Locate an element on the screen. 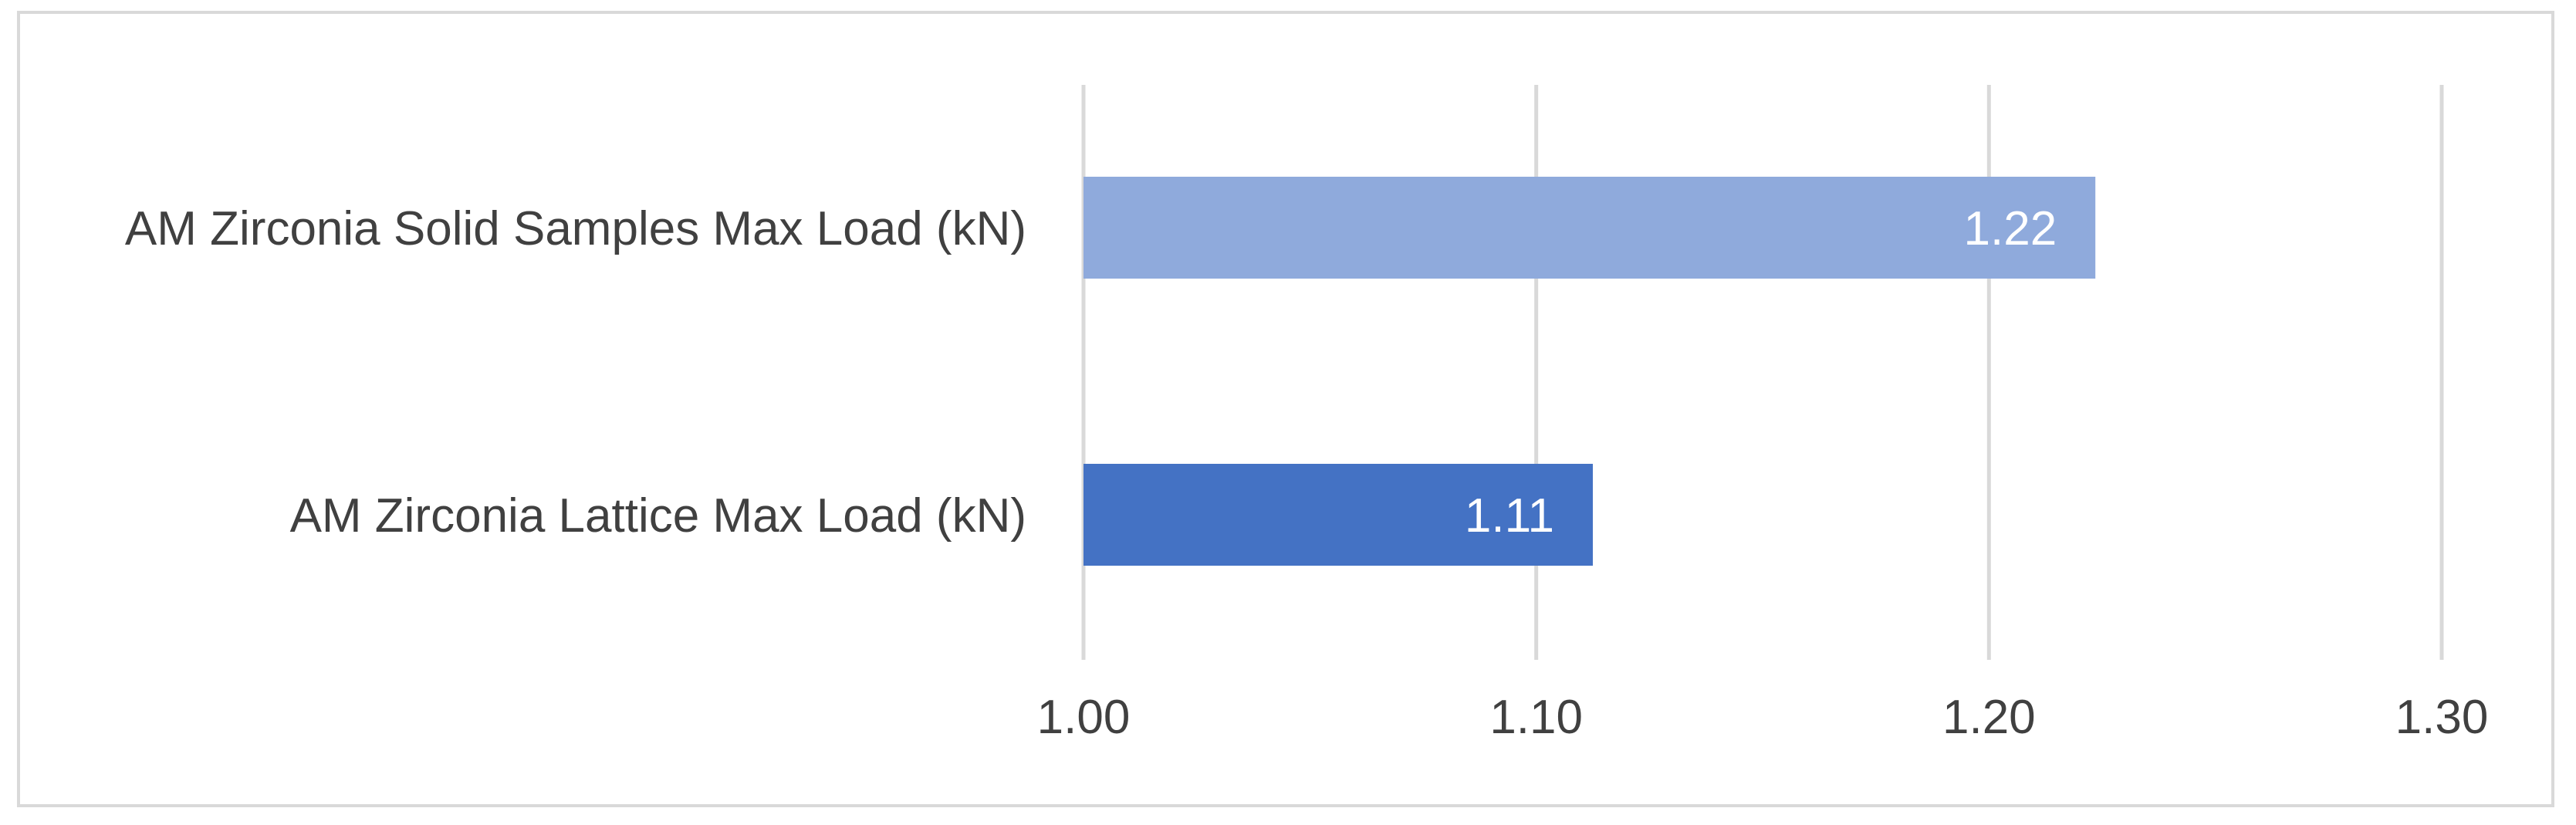 This screenshot has width=2576, height=825. x-tick-label: 1.20 is located at coordinates (1989, 717).